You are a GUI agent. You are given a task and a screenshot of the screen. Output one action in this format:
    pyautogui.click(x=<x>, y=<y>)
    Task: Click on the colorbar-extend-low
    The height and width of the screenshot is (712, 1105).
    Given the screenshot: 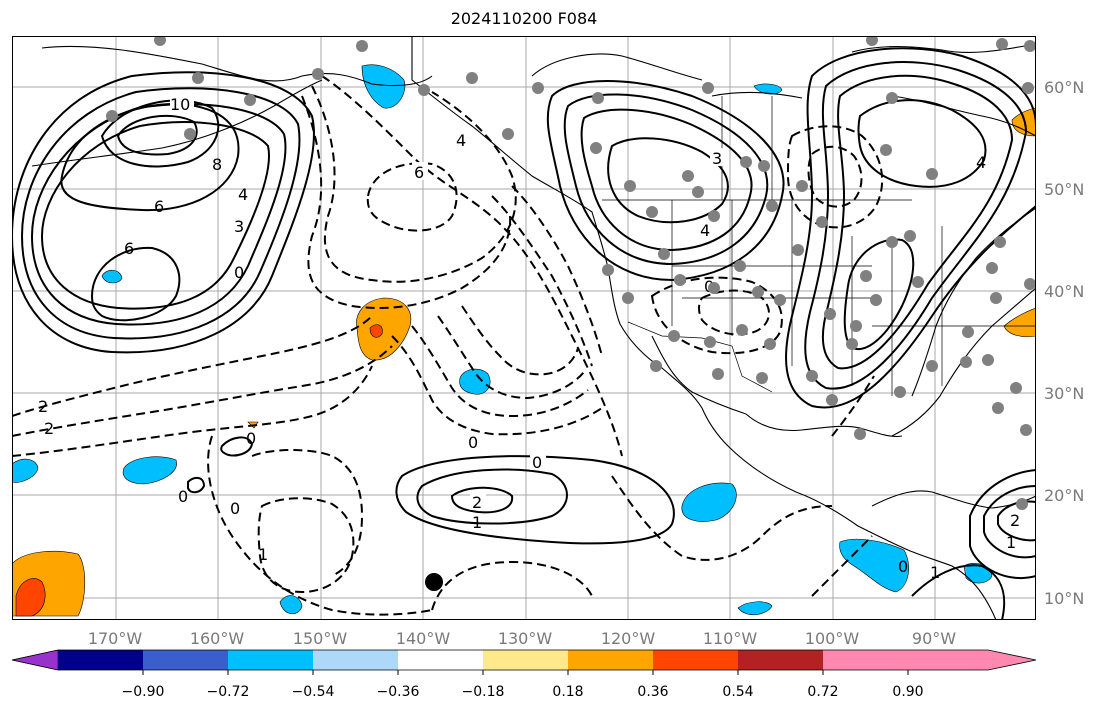 What is the action you would take?
    pyautogui.click(x=35, y=660)
    